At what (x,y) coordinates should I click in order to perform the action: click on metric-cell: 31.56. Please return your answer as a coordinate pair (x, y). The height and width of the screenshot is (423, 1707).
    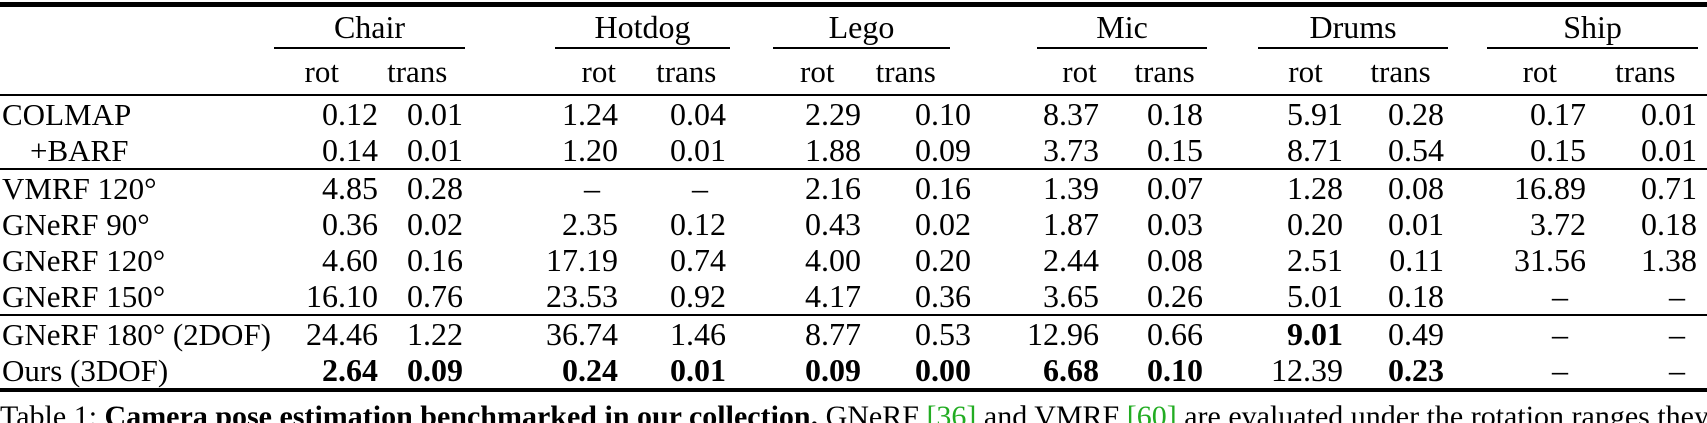
    Looking at the image, I should click on (1550, 260).